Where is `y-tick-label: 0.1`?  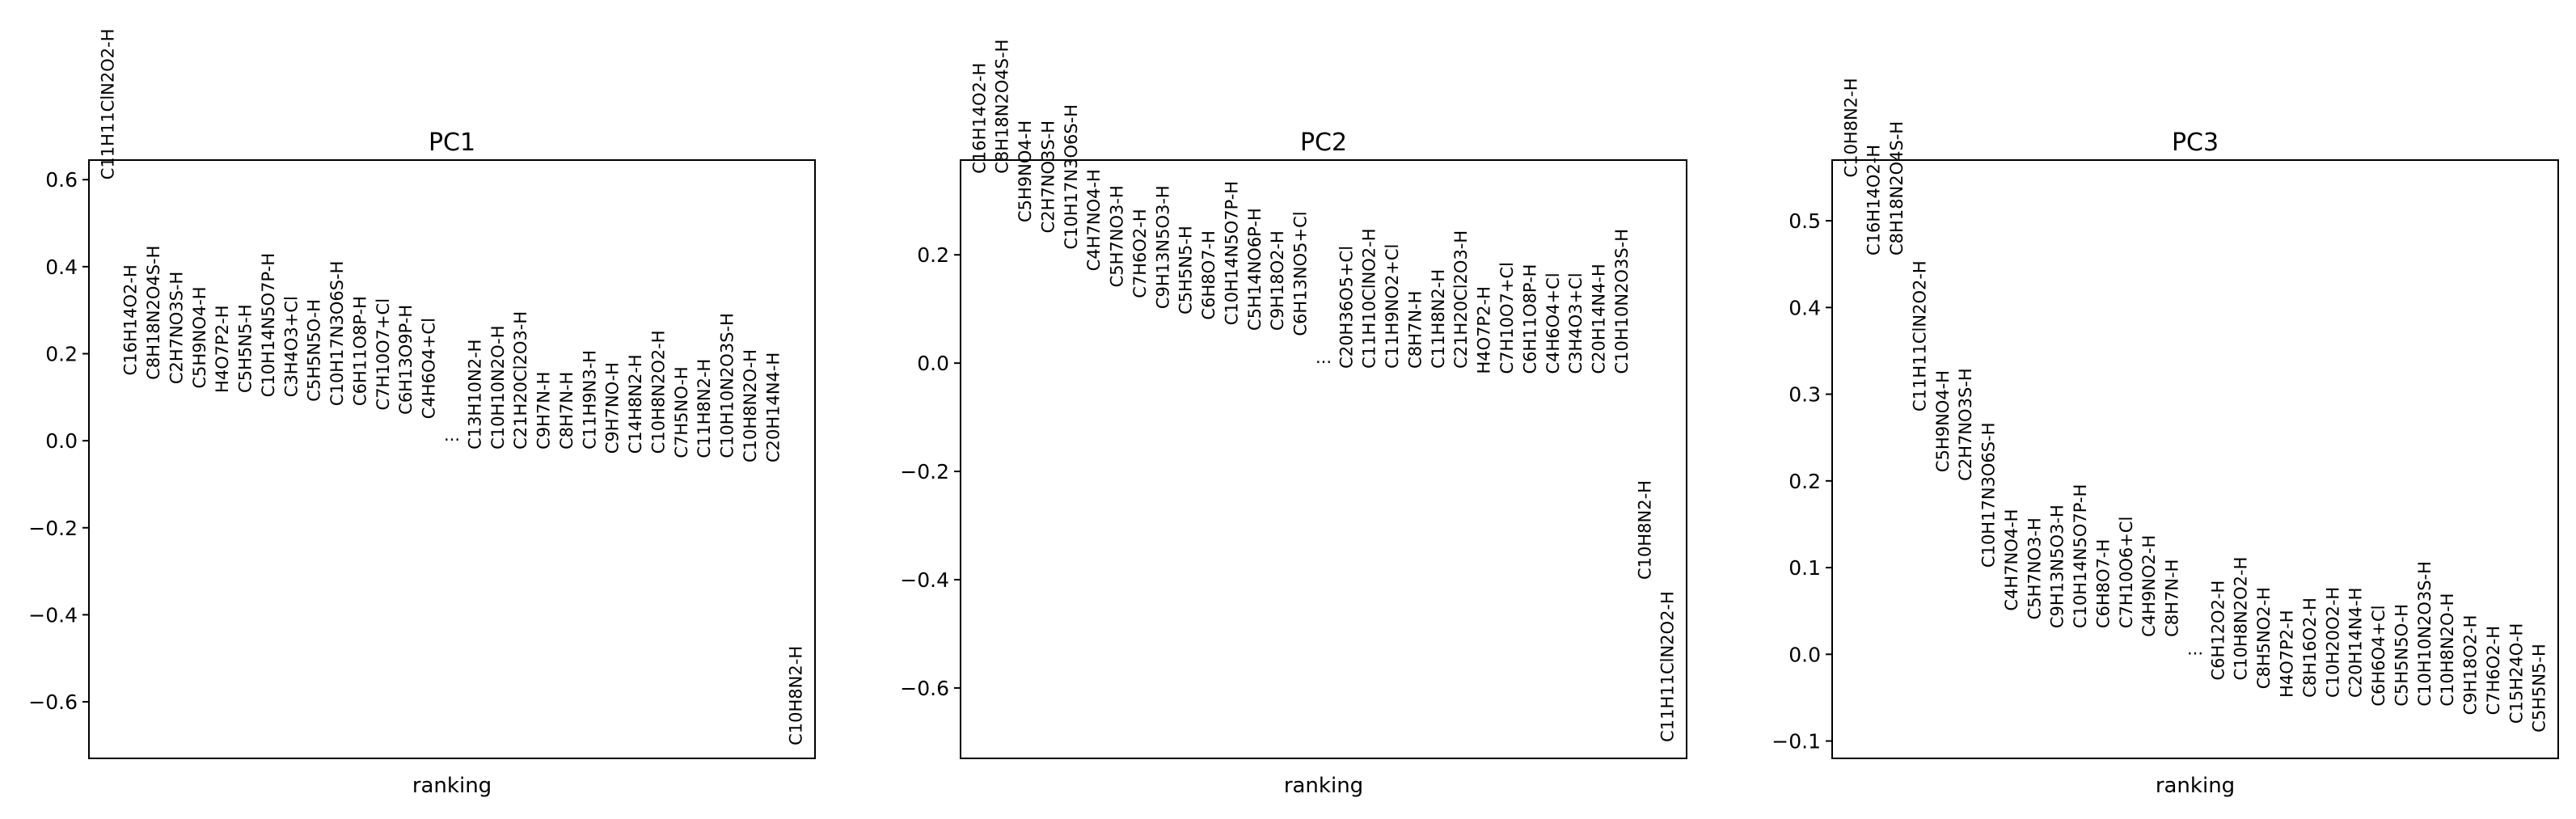
y-tick-label: 0.1 is located at coordinates (1804, 568).